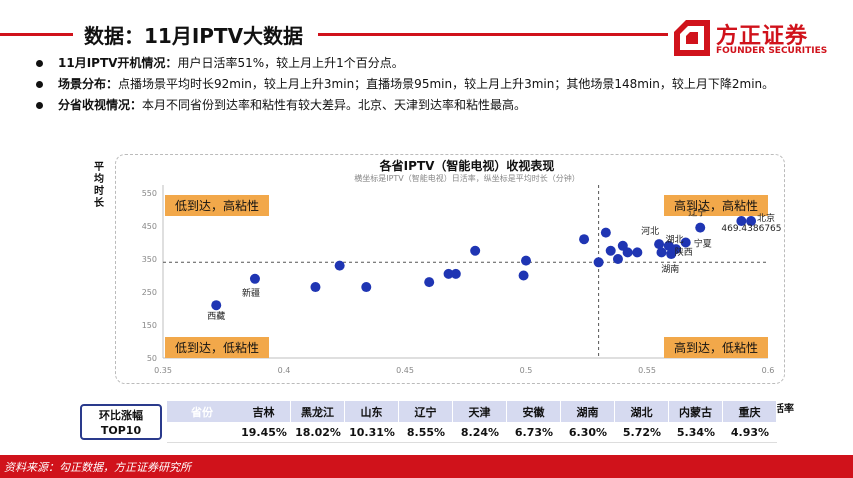 This screenshot has height=478, width=853. Describe the element at coordinates (675, 239) in the screenshot. I see `point-label: 湖北` at that location.